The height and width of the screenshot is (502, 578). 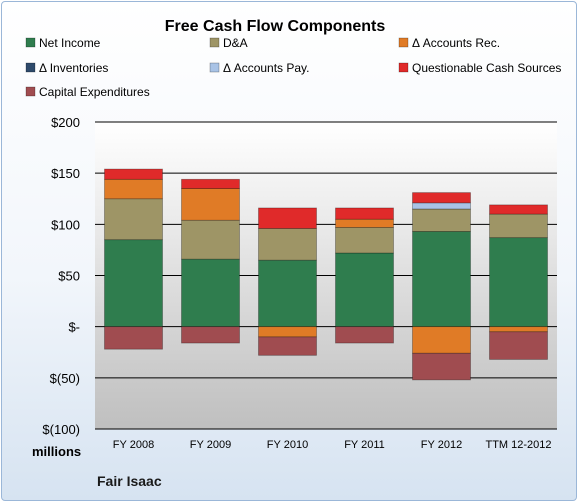 I want to click on chart-title: Free Cash Flow Components, so click(x=275, y=26).